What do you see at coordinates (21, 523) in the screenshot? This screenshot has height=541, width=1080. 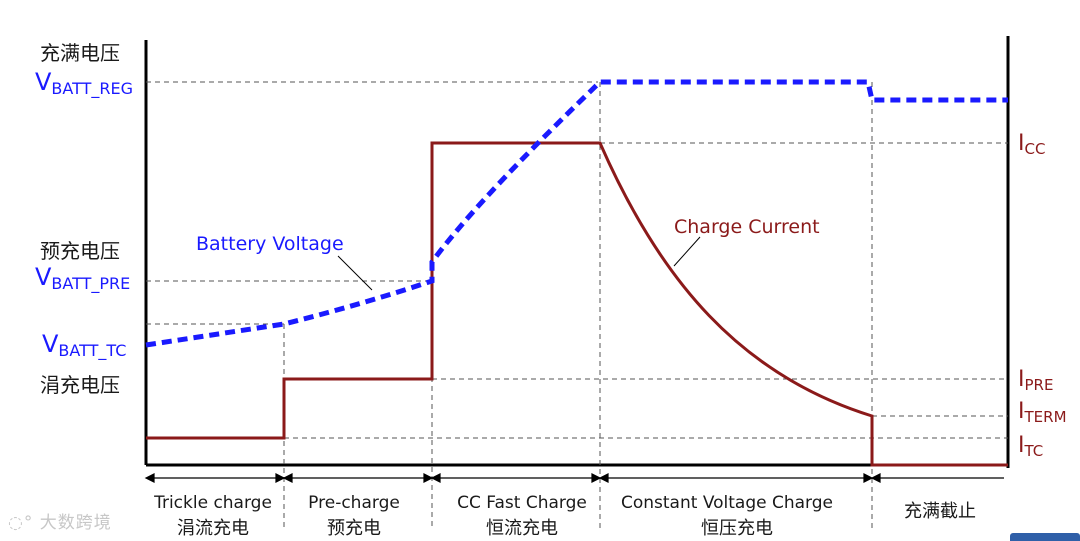 I see `watermark-logo-icon: ◌°` at bounding box center [21, 523].